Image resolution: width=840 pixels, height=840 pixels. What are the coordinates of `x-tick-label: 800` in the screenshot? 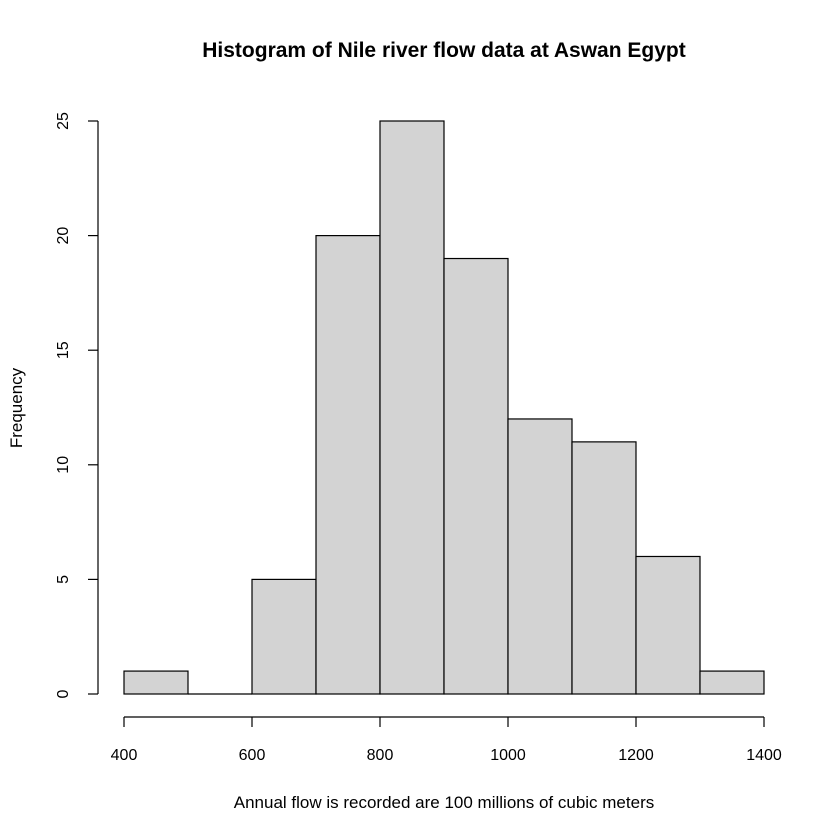 It's located at (380, 755).